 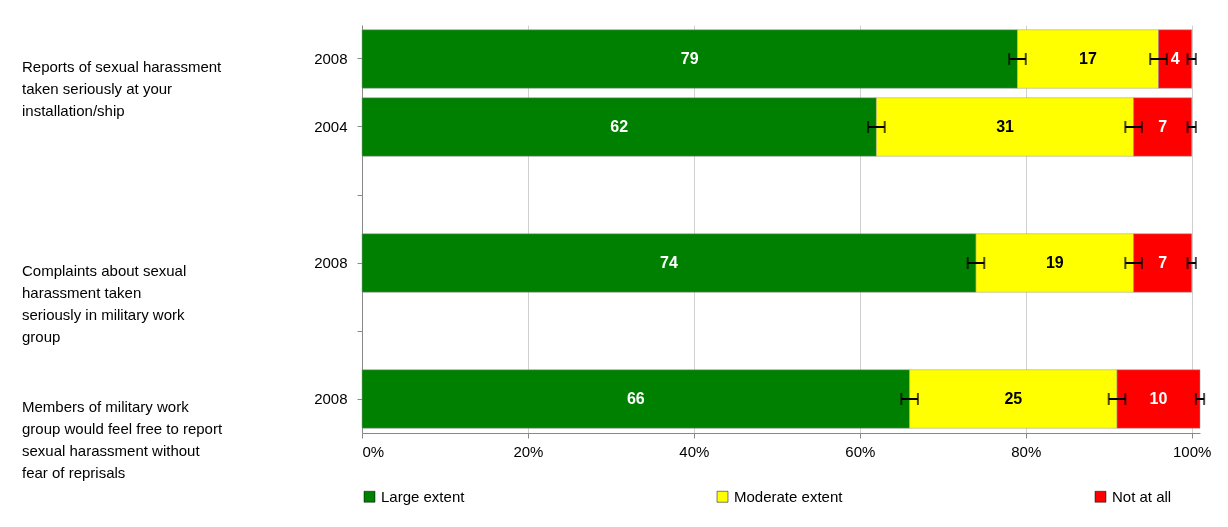 I want to click on data-label: 66, so click(x=635, y=398).